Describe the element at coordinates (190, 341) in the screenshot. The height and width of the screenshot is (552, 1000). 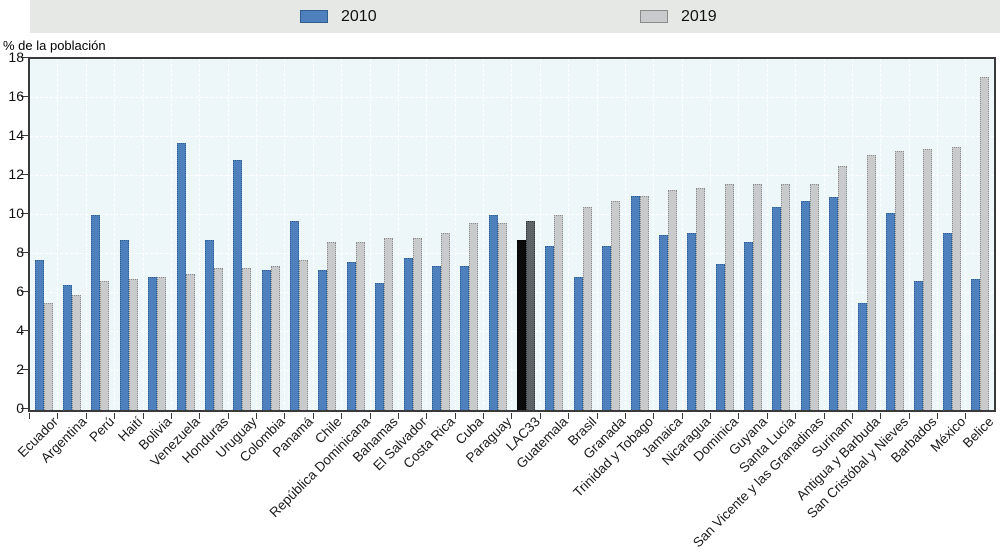
I see `bar-2019-Venezuela` at that location.